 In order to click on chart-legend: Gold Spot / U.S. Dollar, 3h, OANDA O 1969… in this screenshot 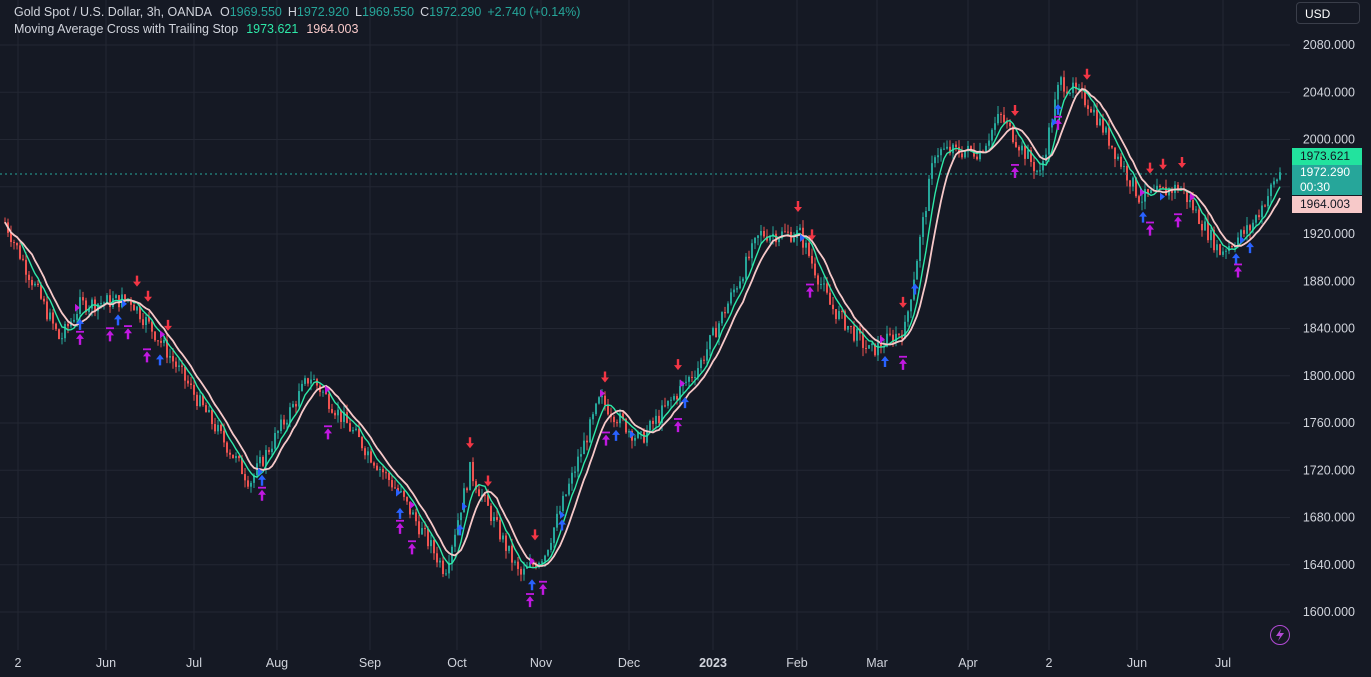, I will do `click(297, 21)`.